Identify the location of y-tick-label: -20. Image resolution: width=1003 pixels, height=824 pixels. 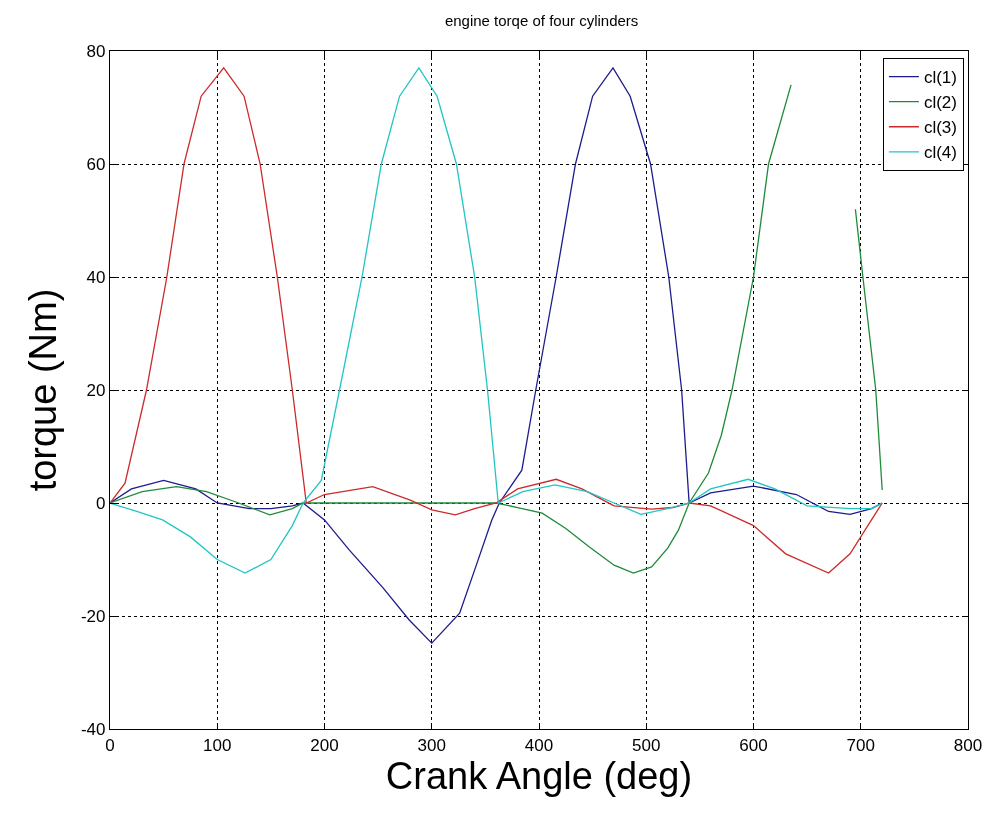
(93, 616).